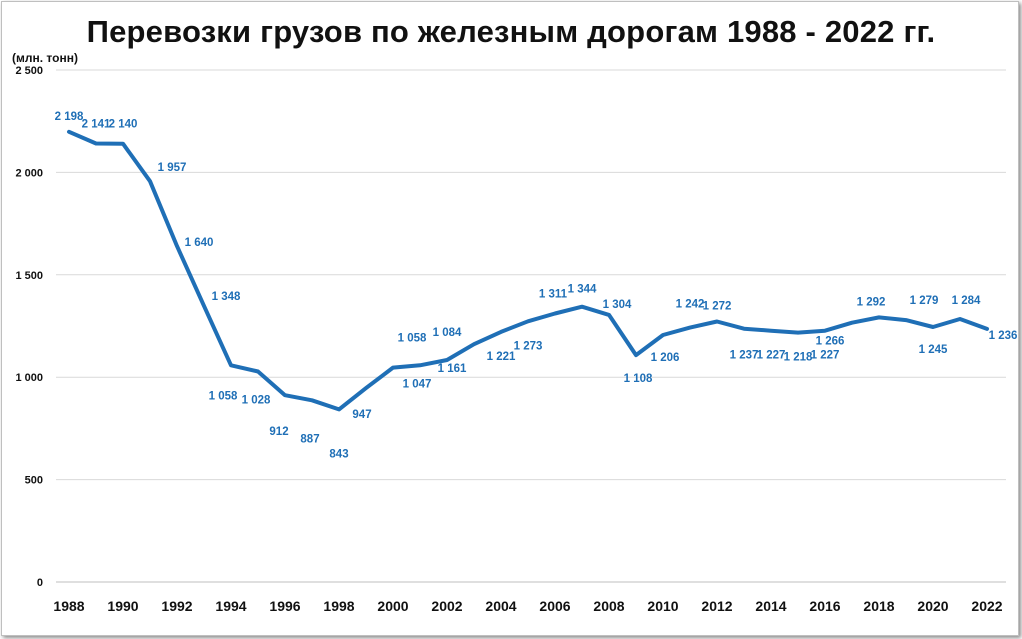  Describe the element at coordinates (230, 606) in the screenshot. I see `x-tick-label: 1994` at that location.